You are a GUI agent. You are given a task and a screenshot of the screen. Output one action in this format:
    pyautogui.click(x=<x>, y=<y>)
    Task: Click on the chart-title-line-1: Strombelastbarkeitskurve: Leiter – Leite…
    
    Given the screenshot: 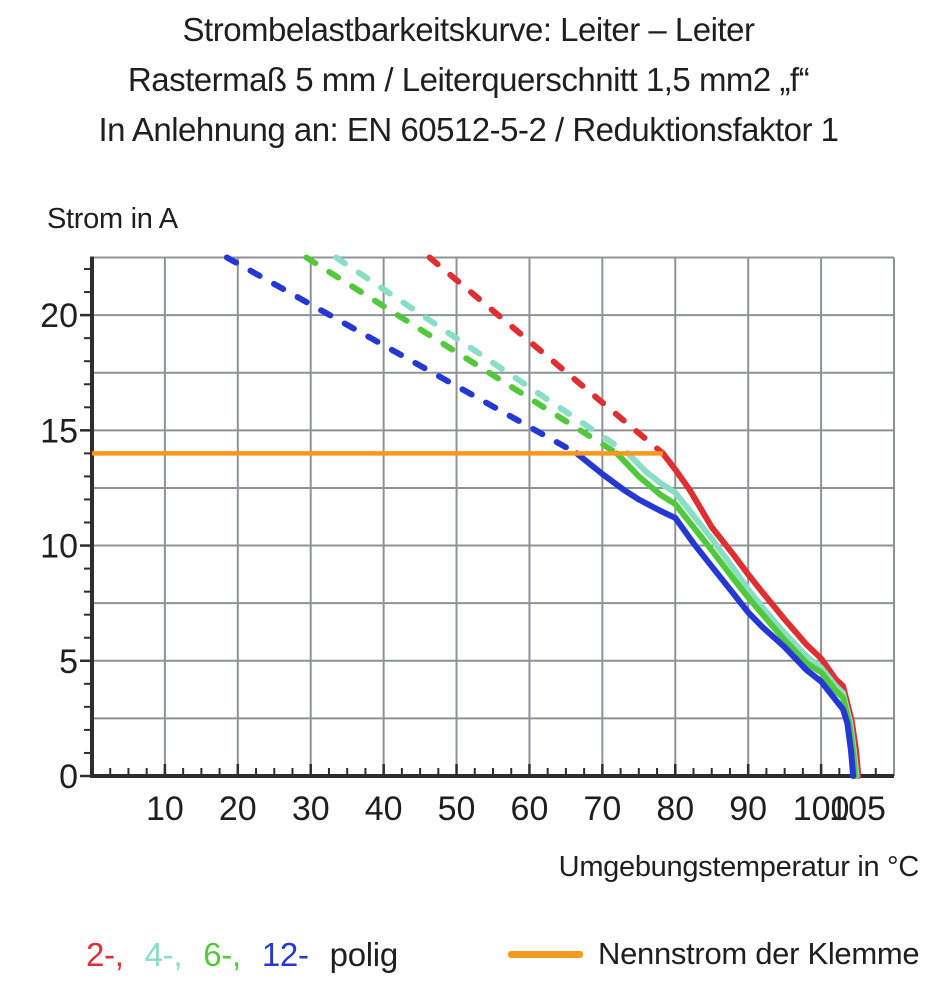 What is the action you would take?
    pyautogui.click(x=468, y=29)
    